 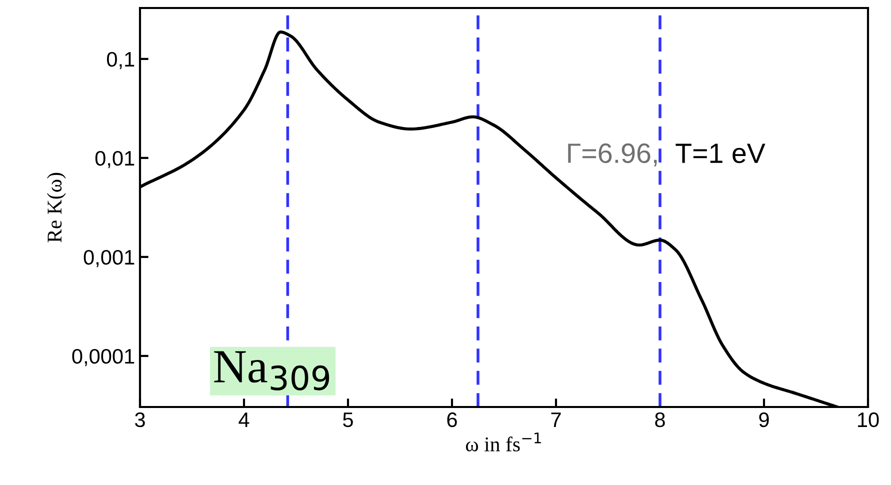 I want to click on x-tick-label: 5, so click(x=348, y=420).